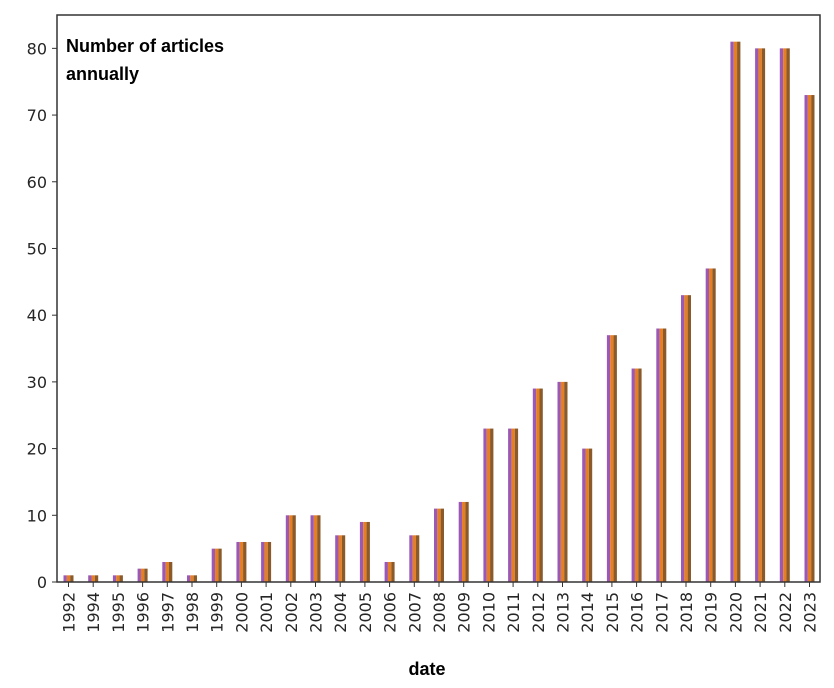  I want to click on x-tick-label-2014: 2014, so click(587, 612).